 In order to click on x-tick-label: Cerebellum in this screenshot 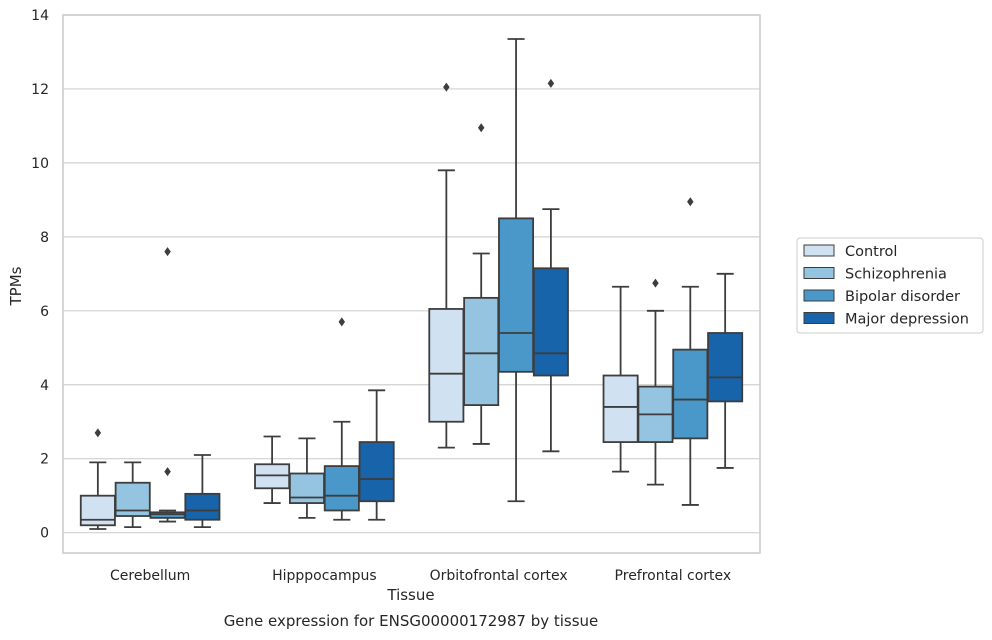, I will do `click(150, 576)`.